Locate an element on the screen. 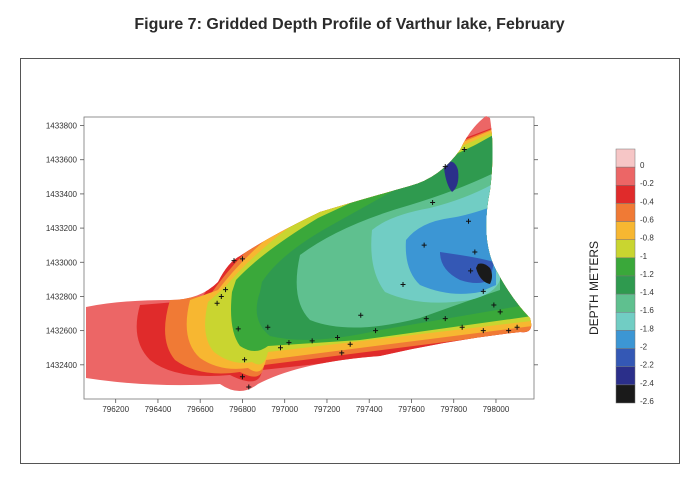 Image resolution: width=699 pixels, height=486 pixels. x-tick-label: 797400 is located at coordinates (369, 409).